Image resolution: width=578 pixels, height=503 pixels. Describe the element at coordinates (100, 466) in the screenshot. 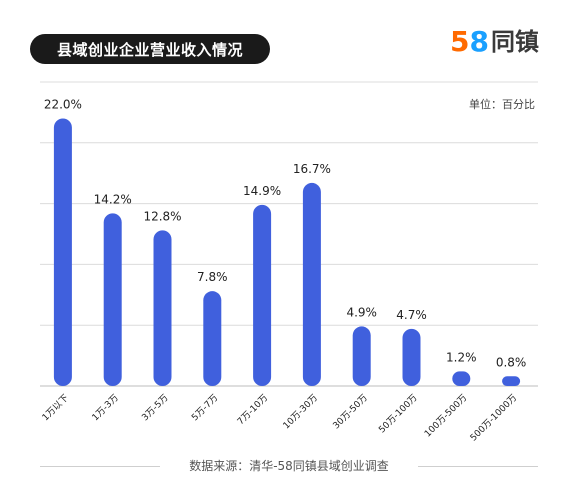

I see `footer-divider-left` at that location.